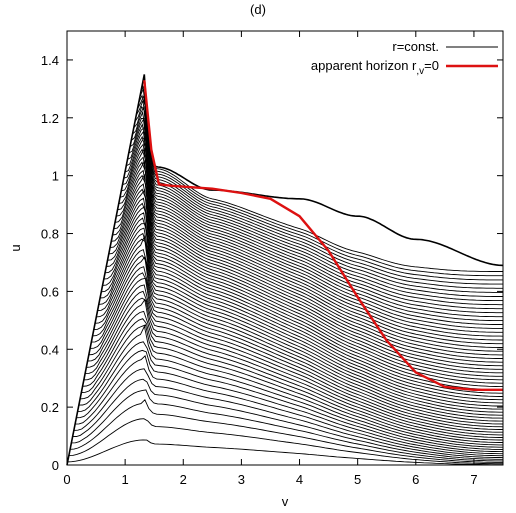 Image resolution: width=516 pixels, height=513 pixels. What do you see at coordinates (241, 479) in the screenshot?
I see `x-tick-label: 3` at bounding box center [241, 479].